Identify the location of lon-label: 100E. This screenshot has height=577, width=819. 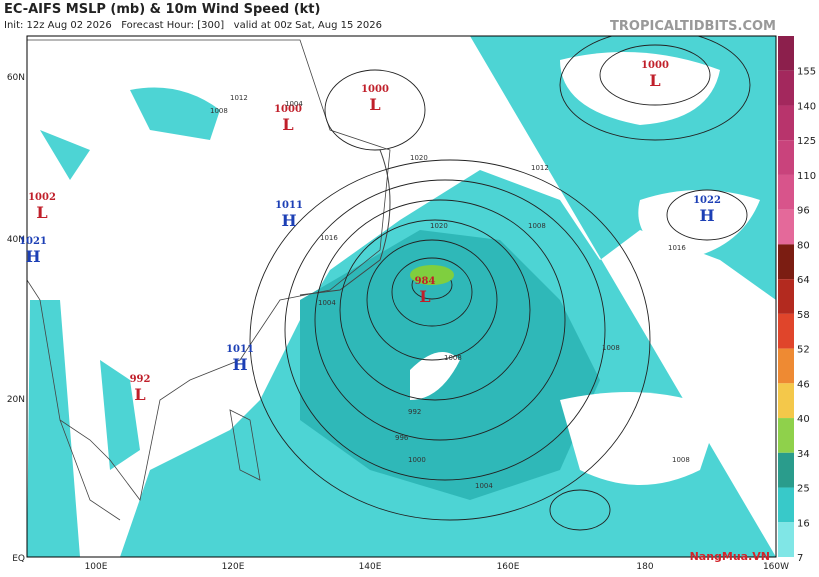
(96, 567).